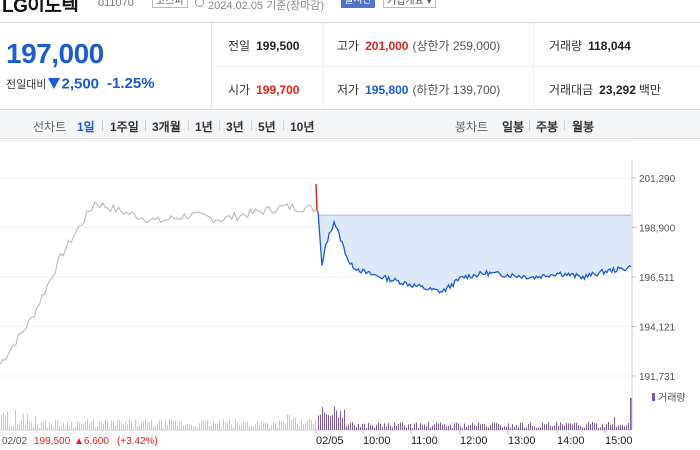 The height and width of the screenshot is (450, 700). Describe the element at coordinates (40, 6) in the screenshot. I see `stock-name: LG이노텍` at that location.